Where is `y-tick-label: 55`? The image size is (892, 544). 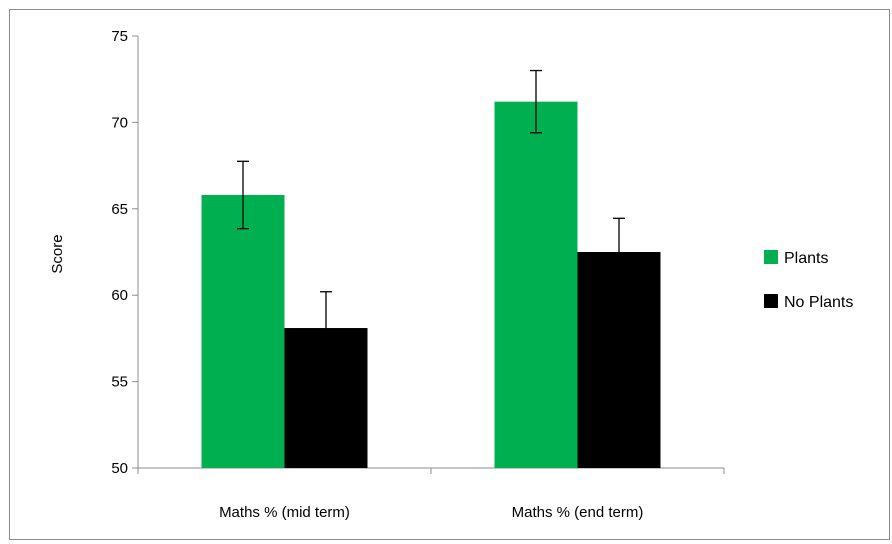 y-tick-label: 55 is located at coordinates (119, 382).